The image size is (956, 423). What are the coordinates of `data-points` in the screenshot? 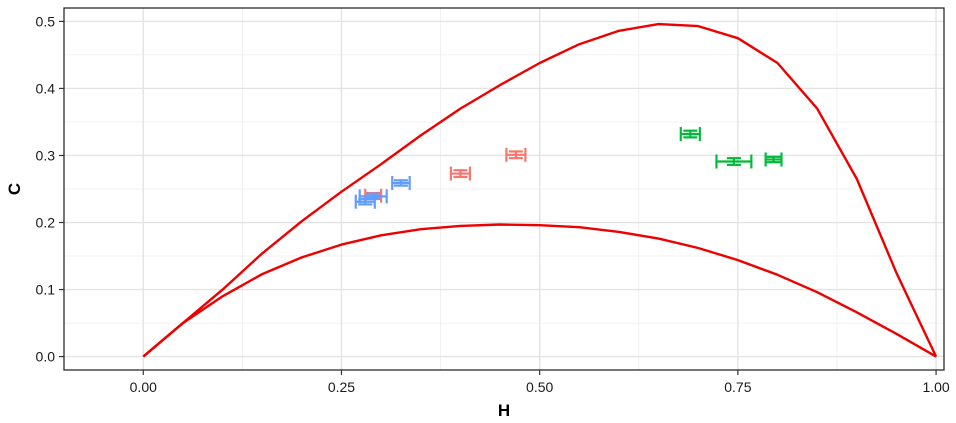 It's located at (568, 168).